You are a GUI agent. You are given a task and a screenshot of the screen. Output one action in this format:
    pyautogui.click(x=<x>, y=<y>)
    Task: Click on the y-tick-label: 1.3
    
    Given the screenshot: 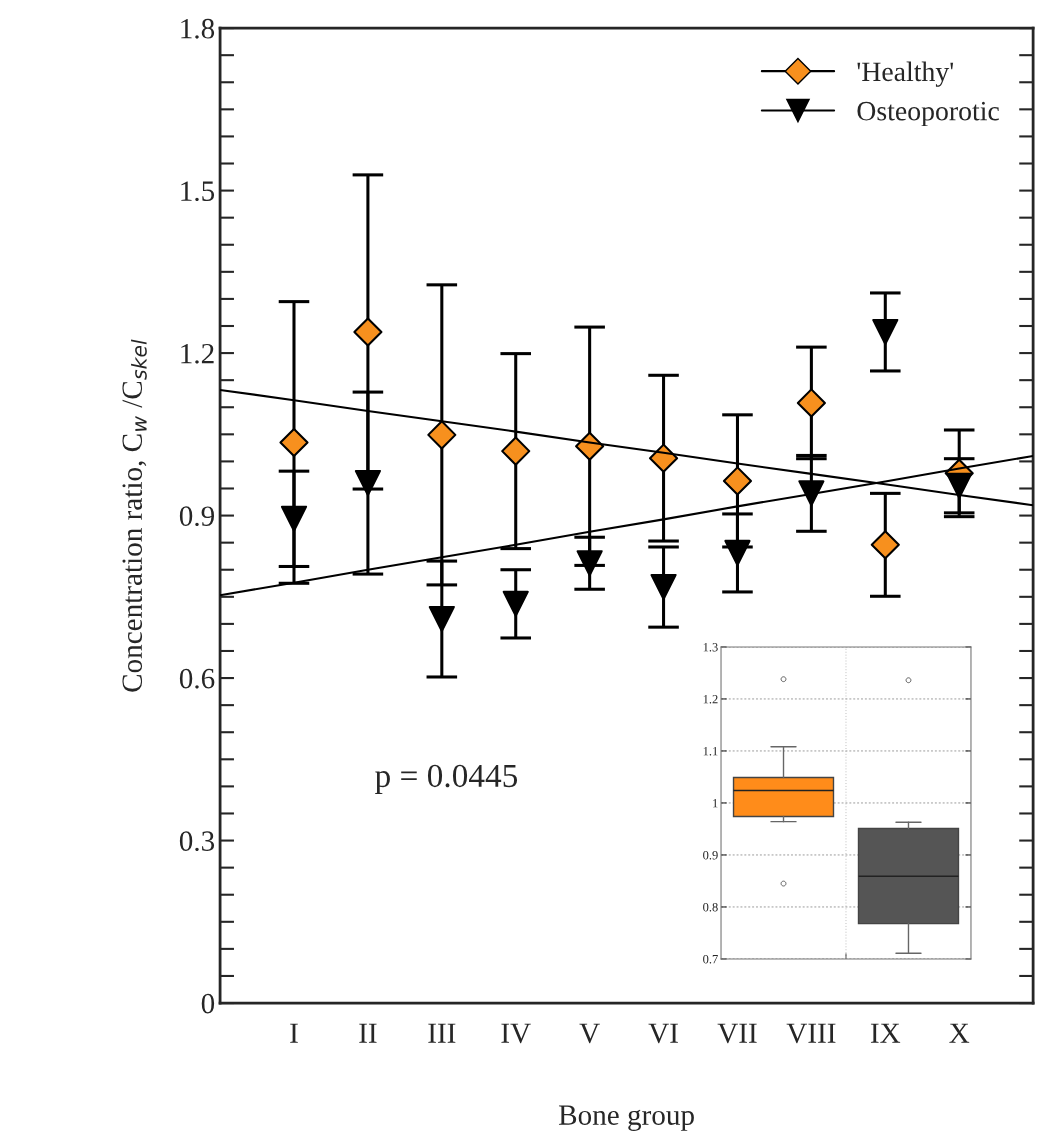 What is the action you would take?
    pyautogui.click(x=710, y=647)
    